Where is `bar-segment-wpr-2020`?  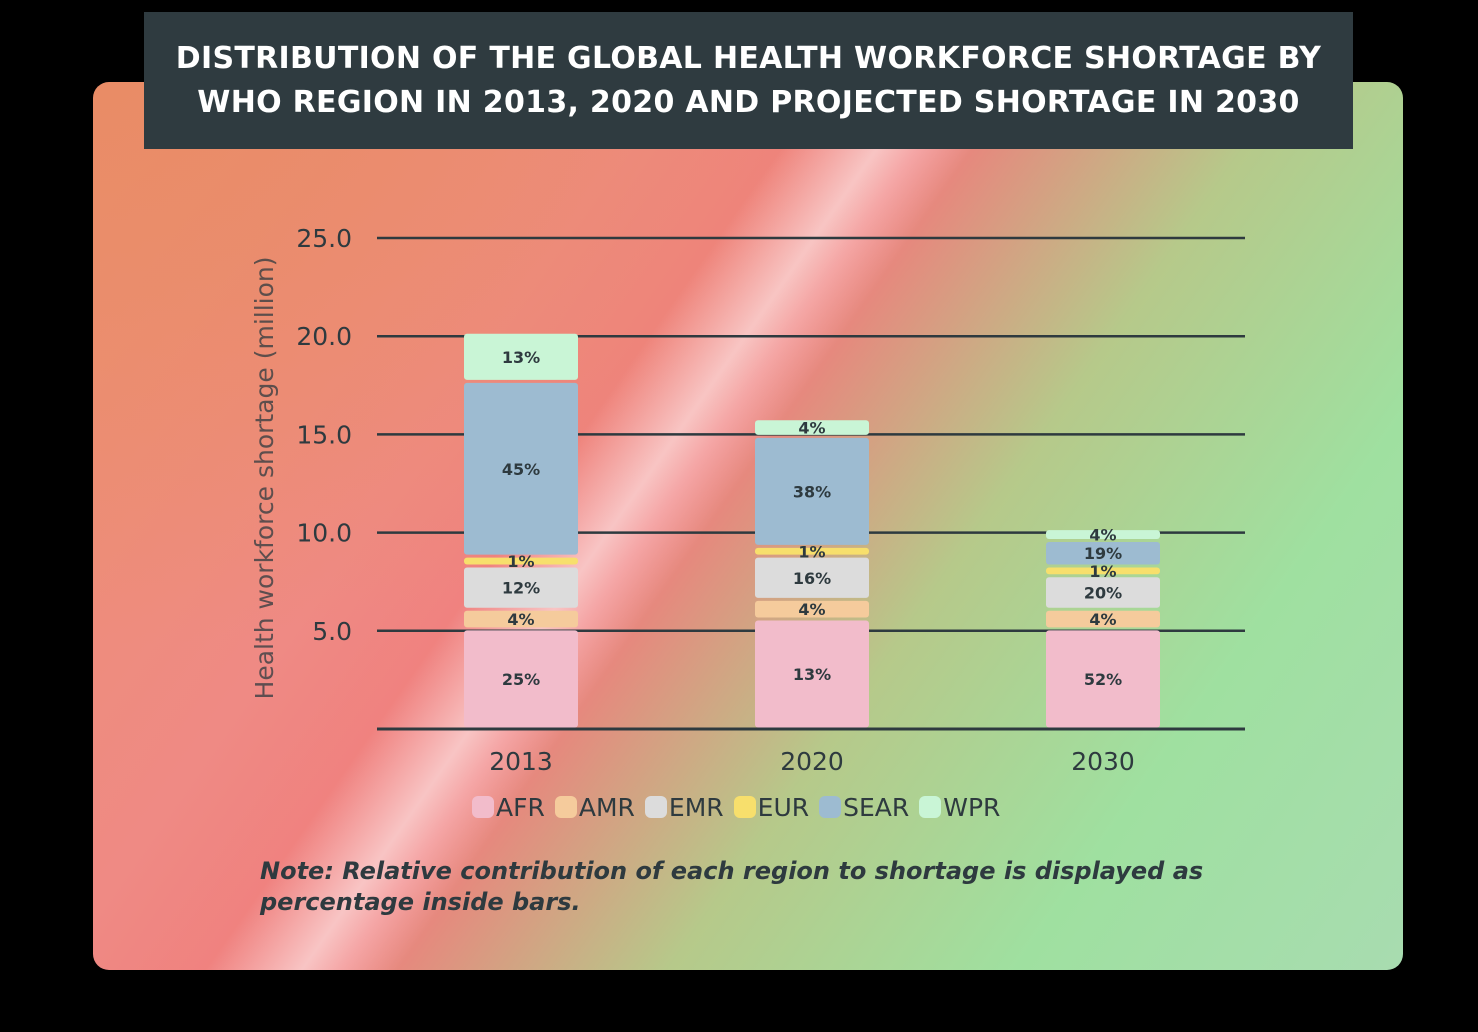 bar-segment-wpr-2020 is located at coordinates (812, 427).